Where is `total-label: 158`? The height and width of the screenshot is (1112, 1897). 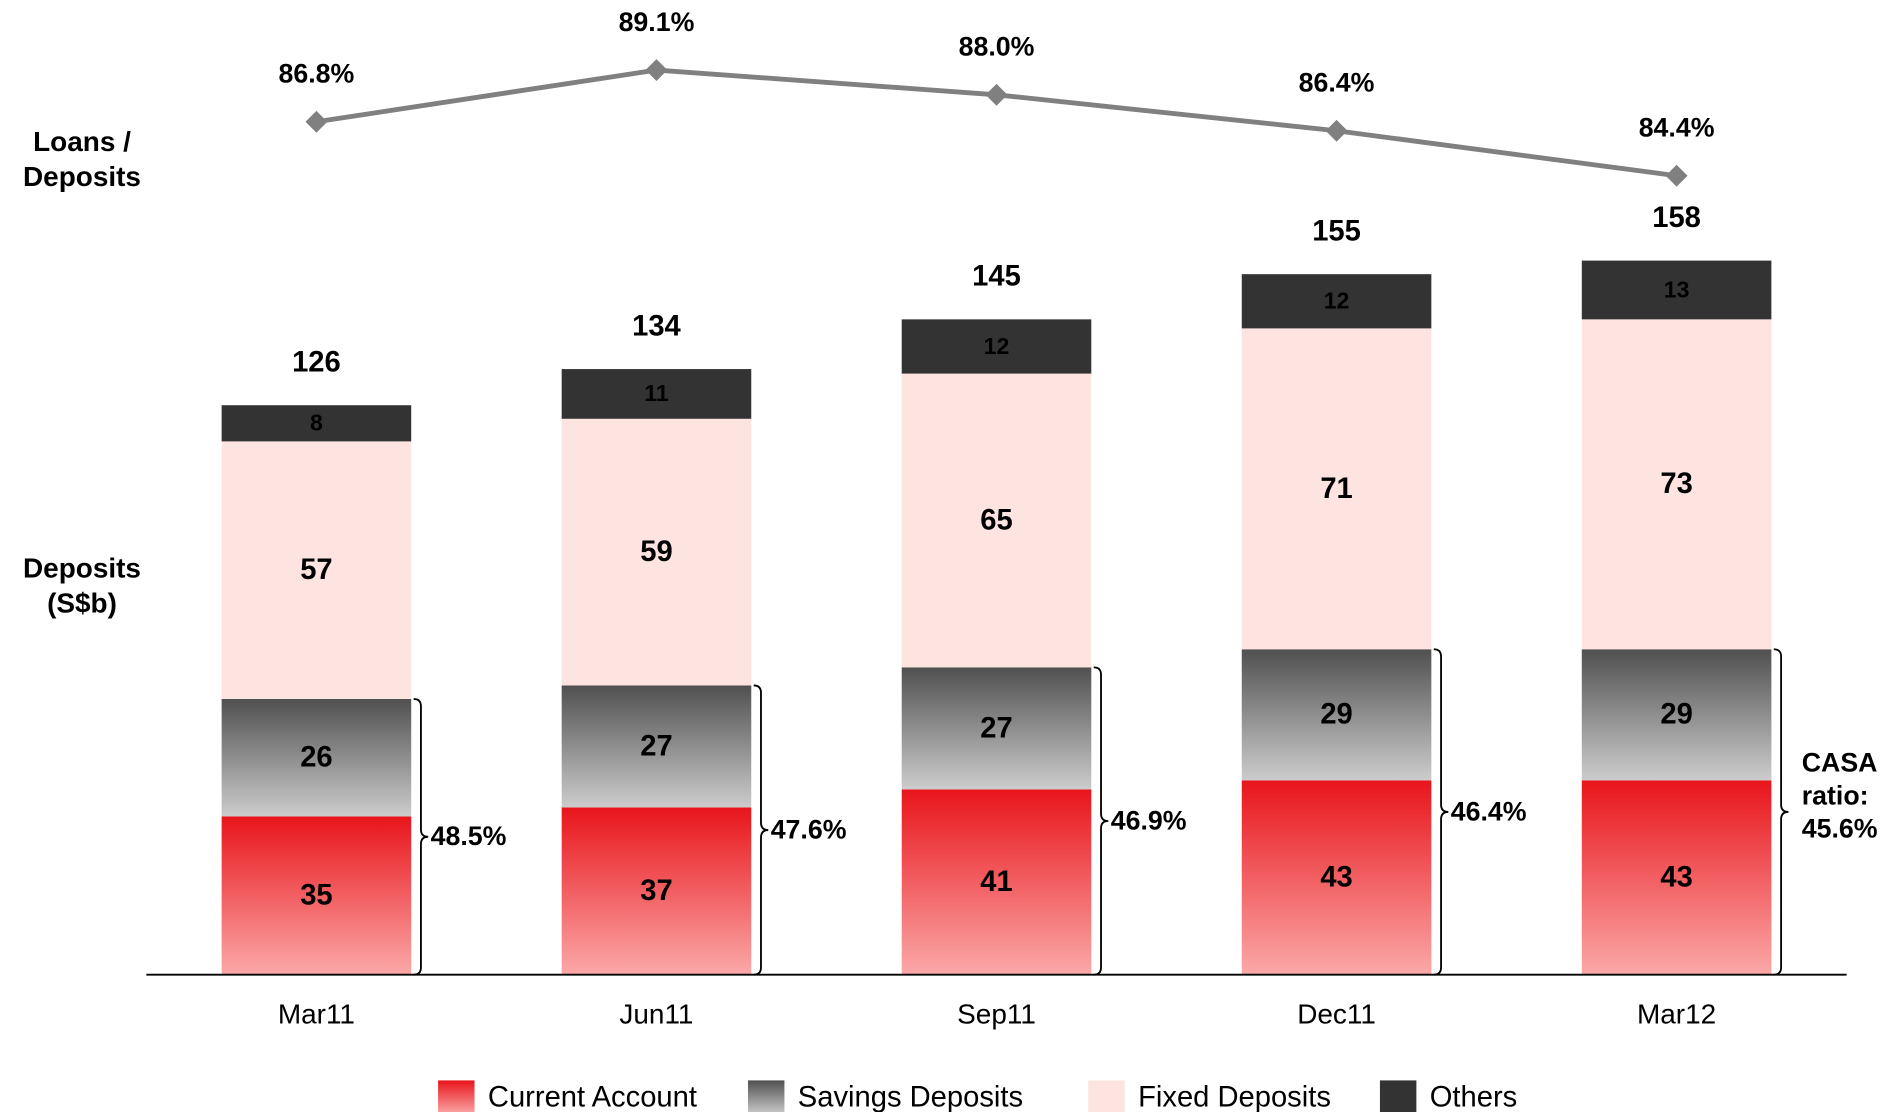
total-label: 158 is located at coordinates (1676, 218).